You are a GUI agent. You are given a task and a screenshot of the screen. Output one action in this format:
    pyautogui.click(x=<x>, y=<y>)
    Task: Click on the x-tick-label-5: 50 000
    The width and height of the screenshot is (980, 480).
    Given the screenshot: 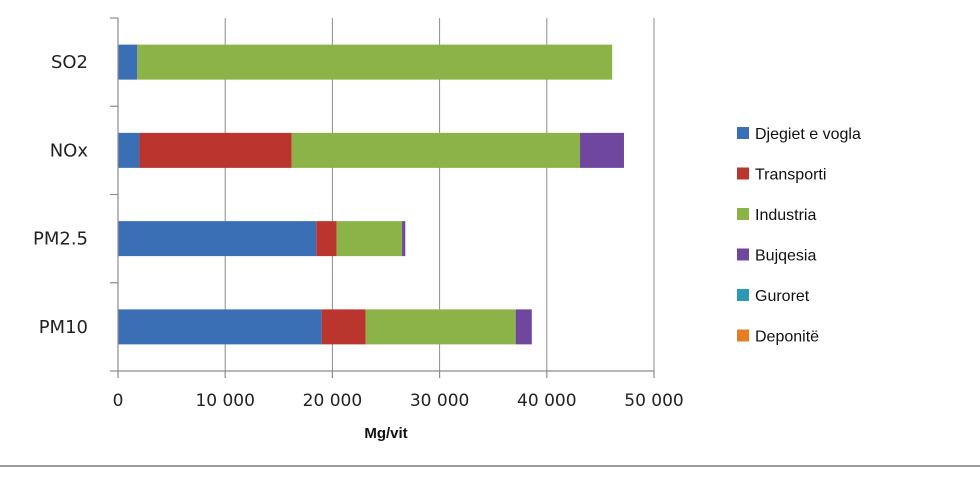 What is the action you would take?
    pyautogui.click(x=653, y=401)
    